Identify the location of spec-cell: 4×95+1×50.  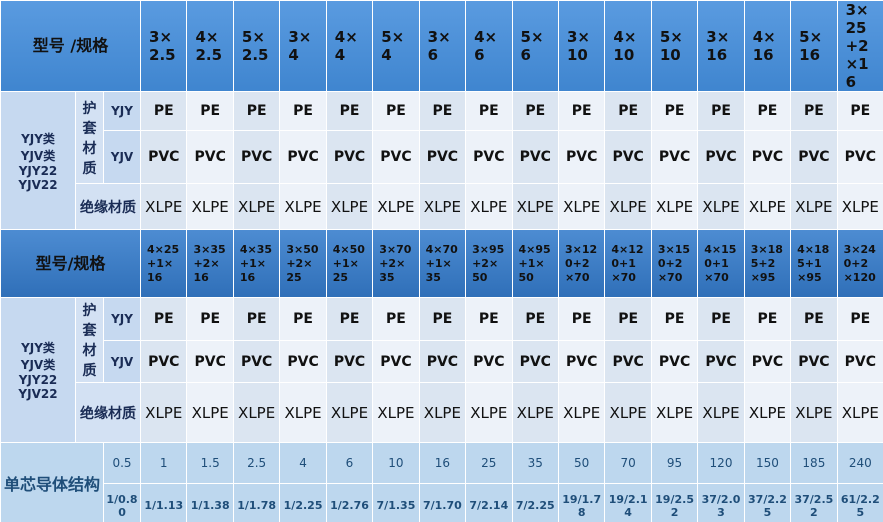
(535, 263).